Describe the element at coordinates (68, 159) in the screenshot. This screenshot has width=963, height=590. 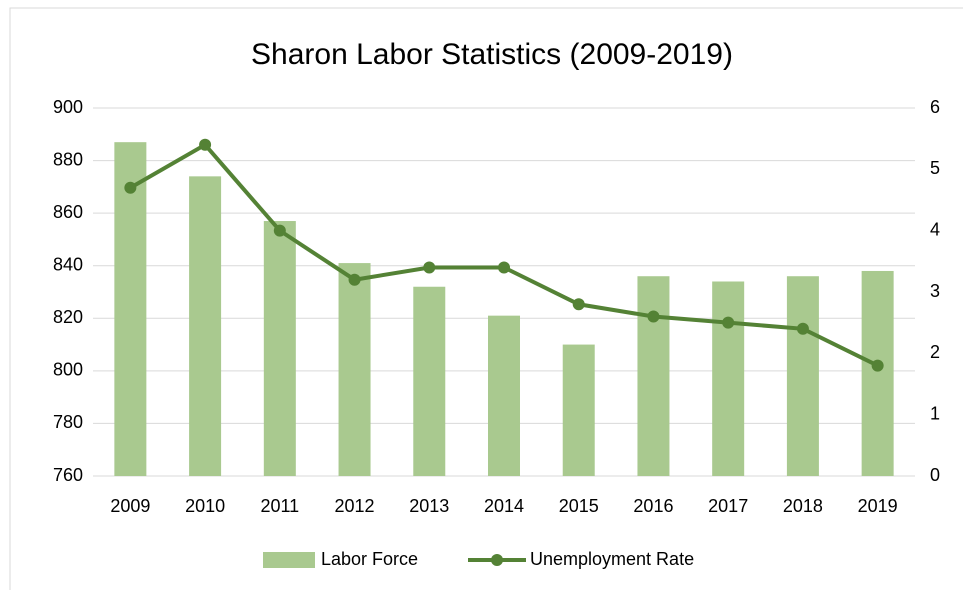
I see `y-tick-label: 880` at that location.